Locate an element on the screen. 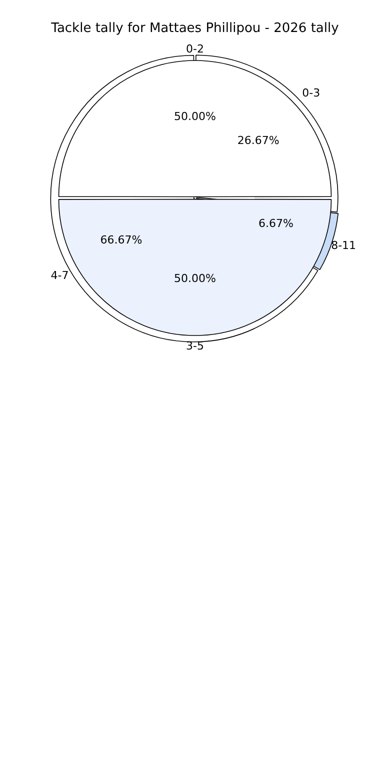  category-label: 8-11 is located at coordinates (343, 245).